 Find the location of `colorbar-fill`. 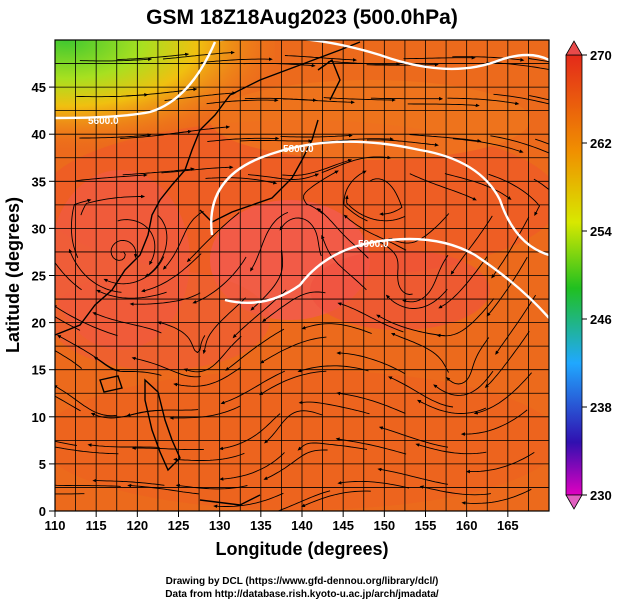

colorbar-fill is located at coordinates (574, 275).